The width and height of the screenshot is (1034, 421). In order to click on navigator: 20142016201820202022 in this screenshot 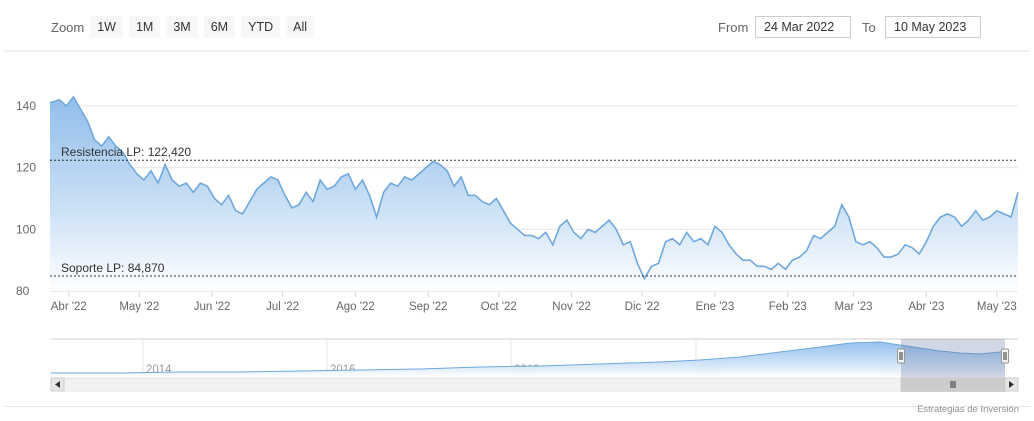, I will do `click(534, 365)`.